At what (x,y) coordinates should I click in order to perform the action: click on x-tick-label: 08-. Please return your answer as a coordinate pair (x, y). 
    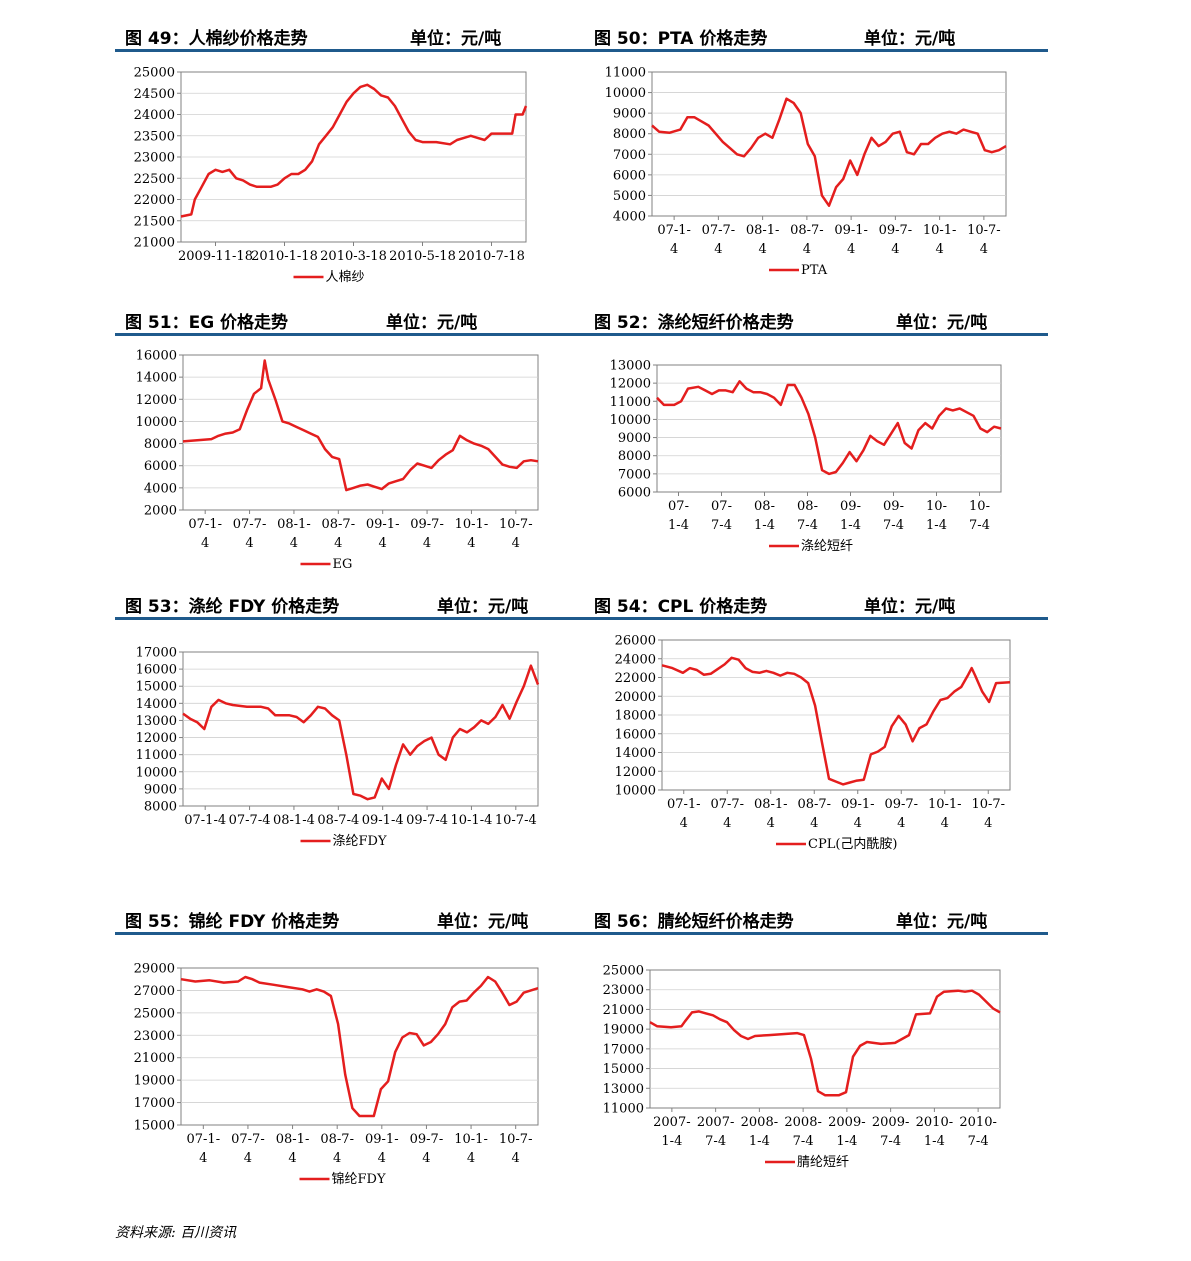
    Looking at the image, I should click on (807, 506).